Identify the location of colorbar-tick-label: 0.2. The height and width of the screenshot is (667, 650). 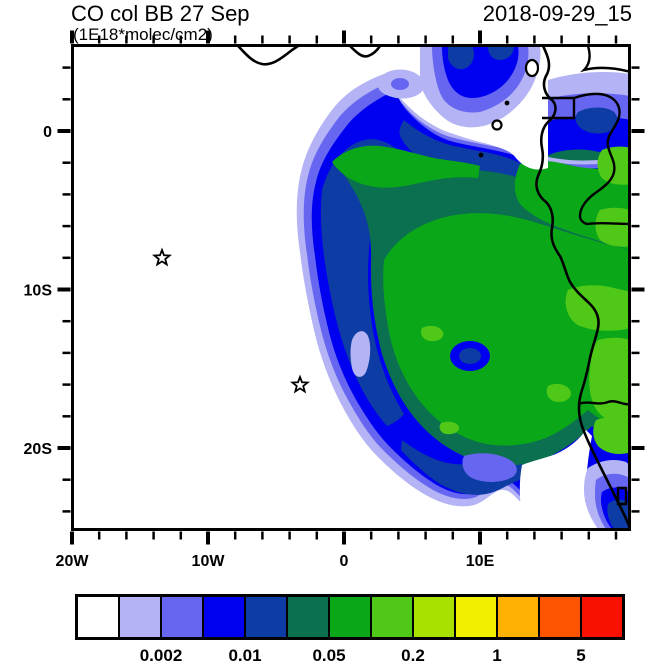
(413, 655).